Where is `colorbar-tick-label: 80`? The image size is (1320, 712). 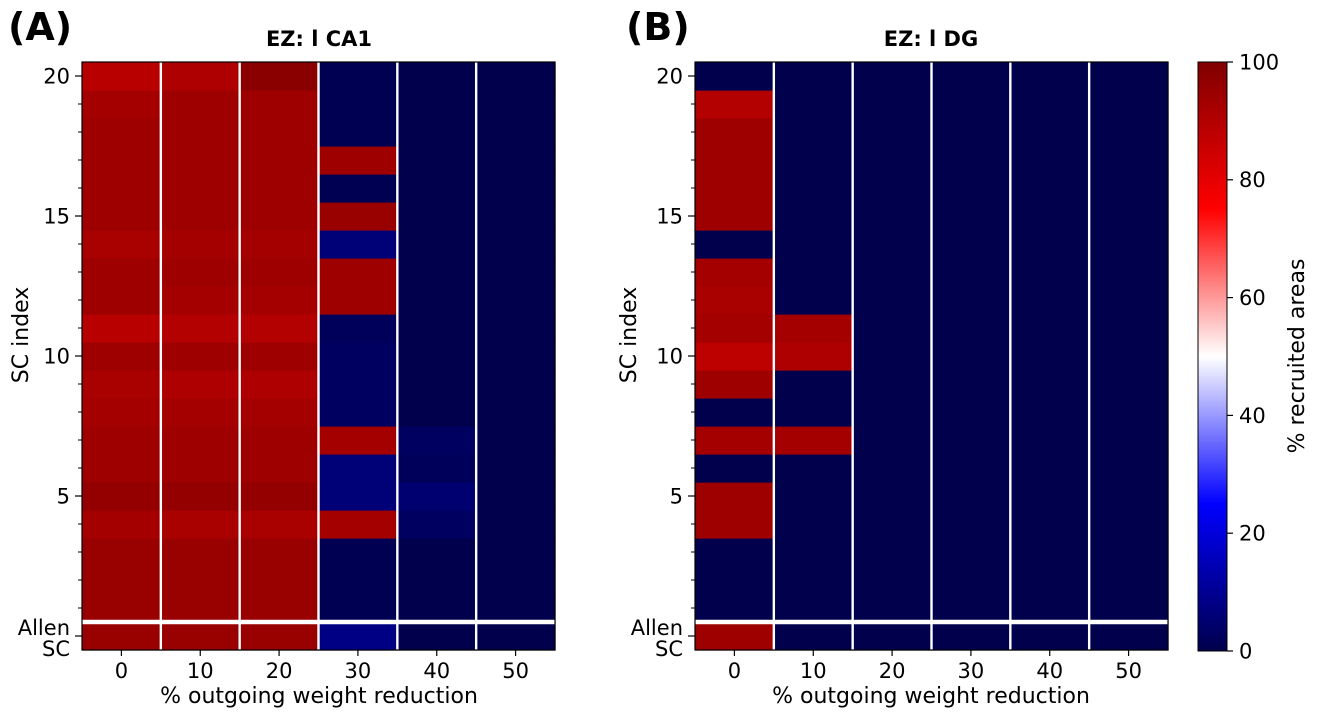 colorbar-tick-label: 80 is located at coordinates (1252, 180).